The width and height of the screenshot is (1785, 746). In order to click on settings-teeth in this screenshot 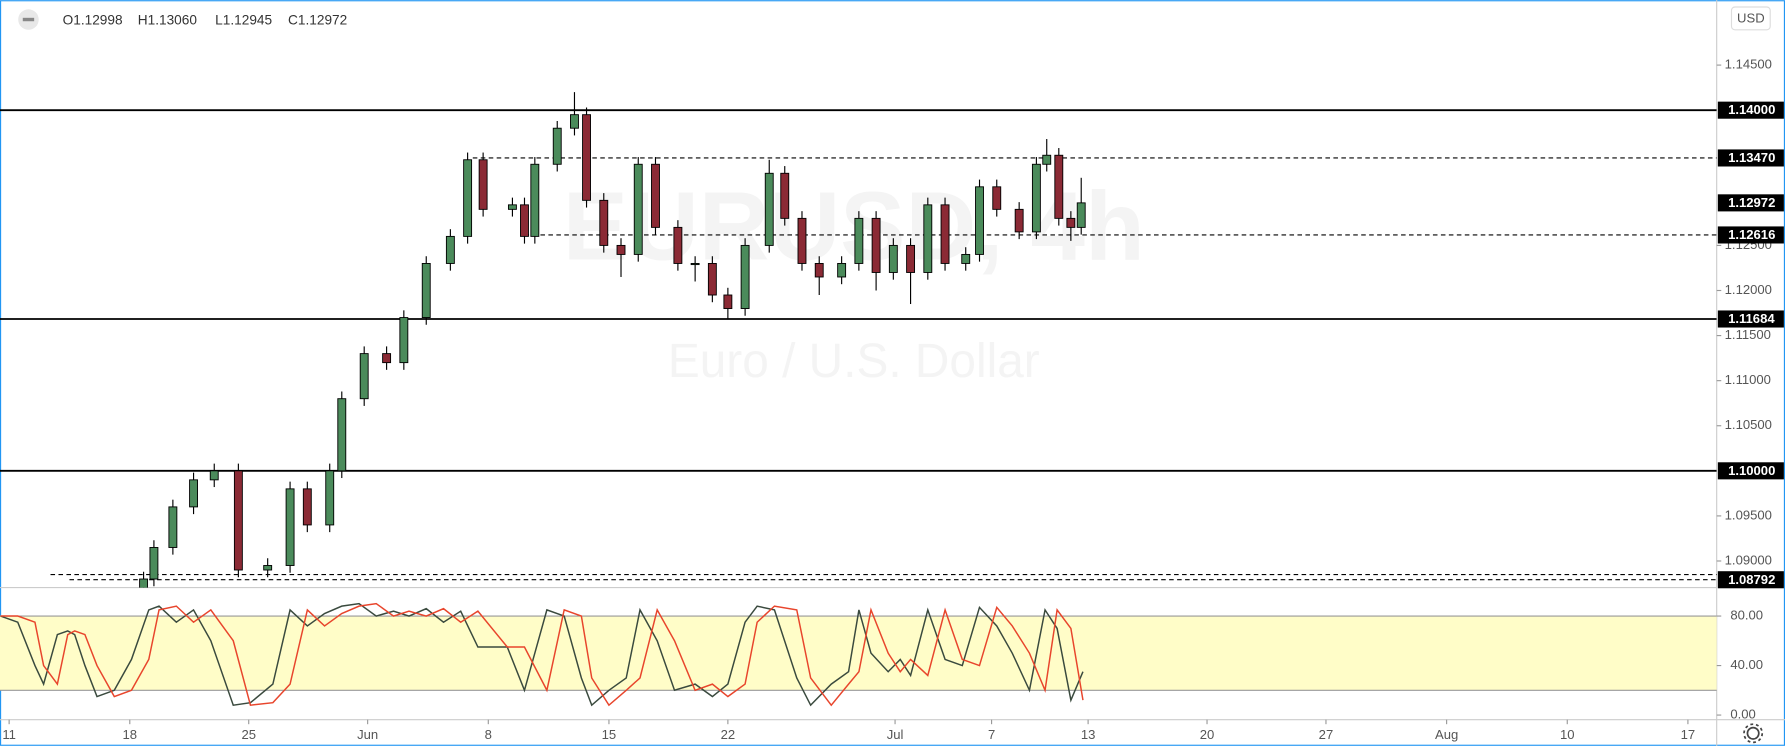, I will do `click(1753, 733)`.